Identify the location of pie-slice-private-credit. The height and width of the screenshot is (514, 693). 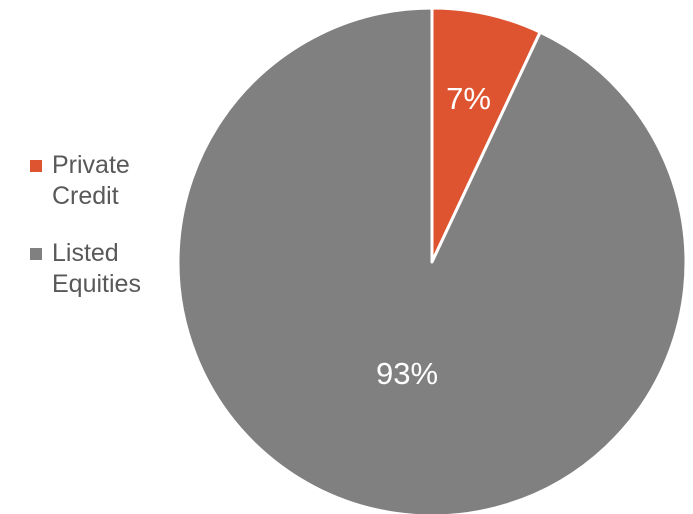
(486, 135).